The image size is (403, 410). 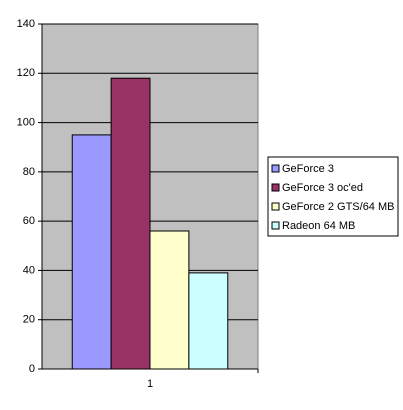 What do you see at coordinates (29, 221) in the screenshot?
I see `y-tick-label: 60` at bounding box center [29, 221].